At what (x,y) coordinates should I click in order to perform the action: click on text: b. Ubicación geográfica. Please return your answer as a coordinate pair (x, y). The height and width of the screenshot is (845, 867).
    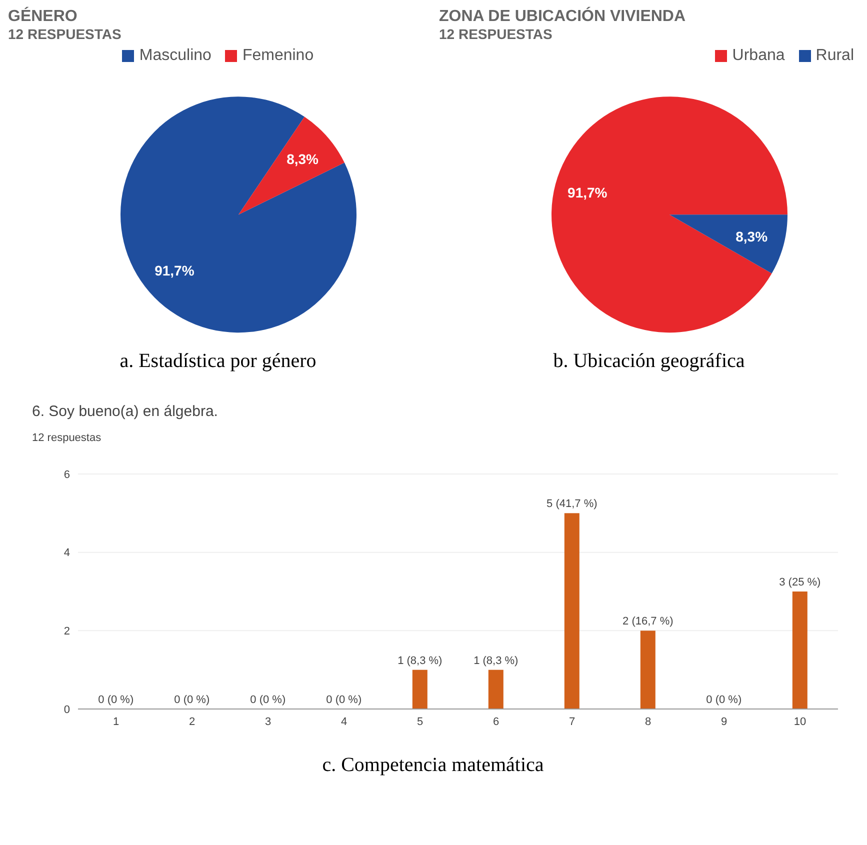
    Looking at the image, I should click on (649, 361).